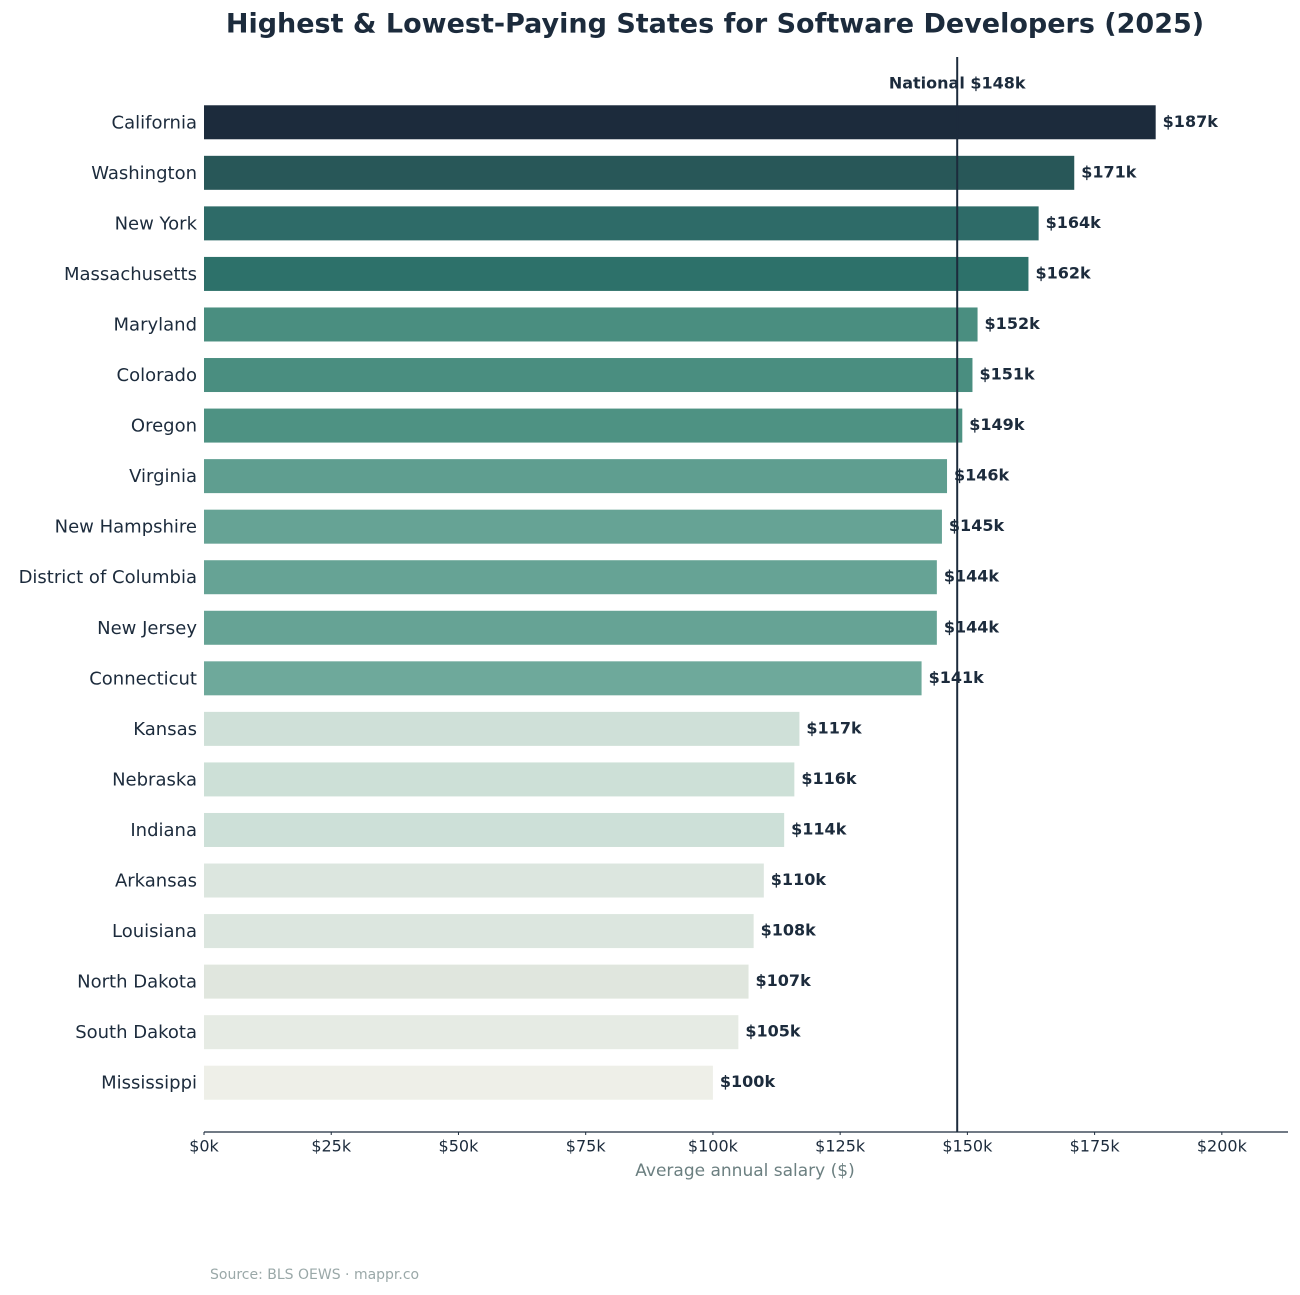  I want to click on category-label: Virginia, so click(163, 476).